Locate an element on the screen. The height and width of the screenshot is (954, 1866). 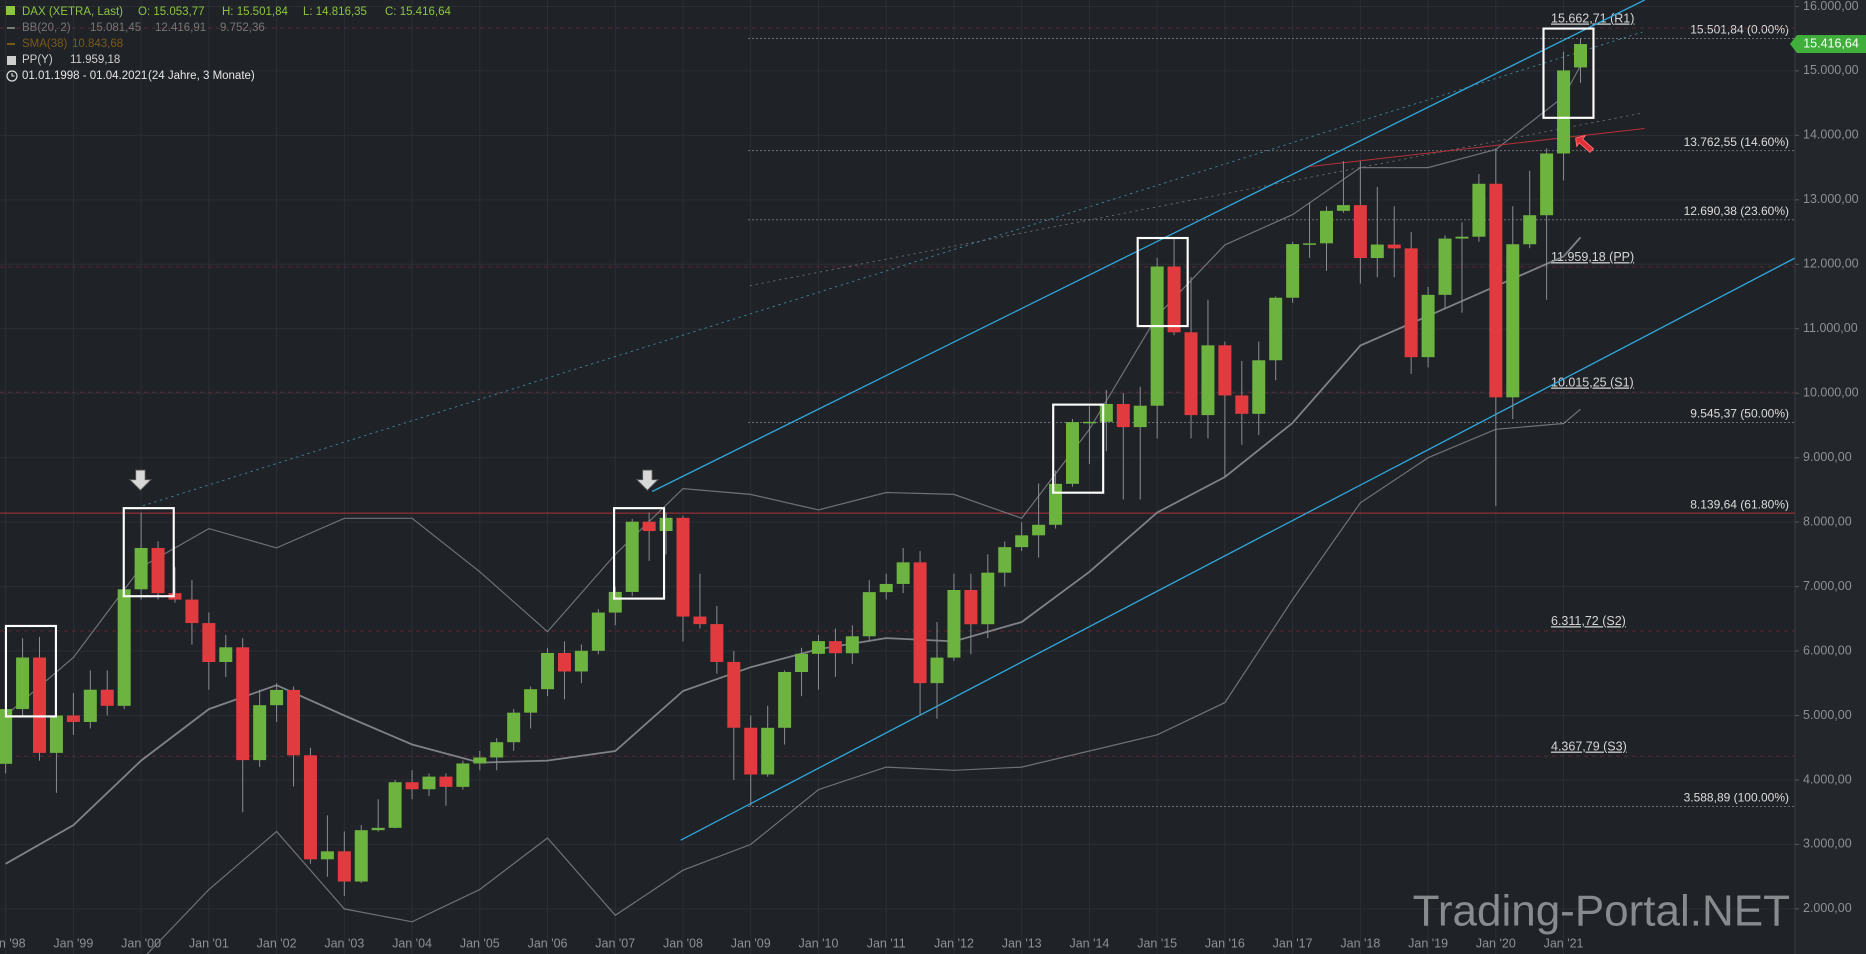
clock-hands is located at coordinates (13, 75).